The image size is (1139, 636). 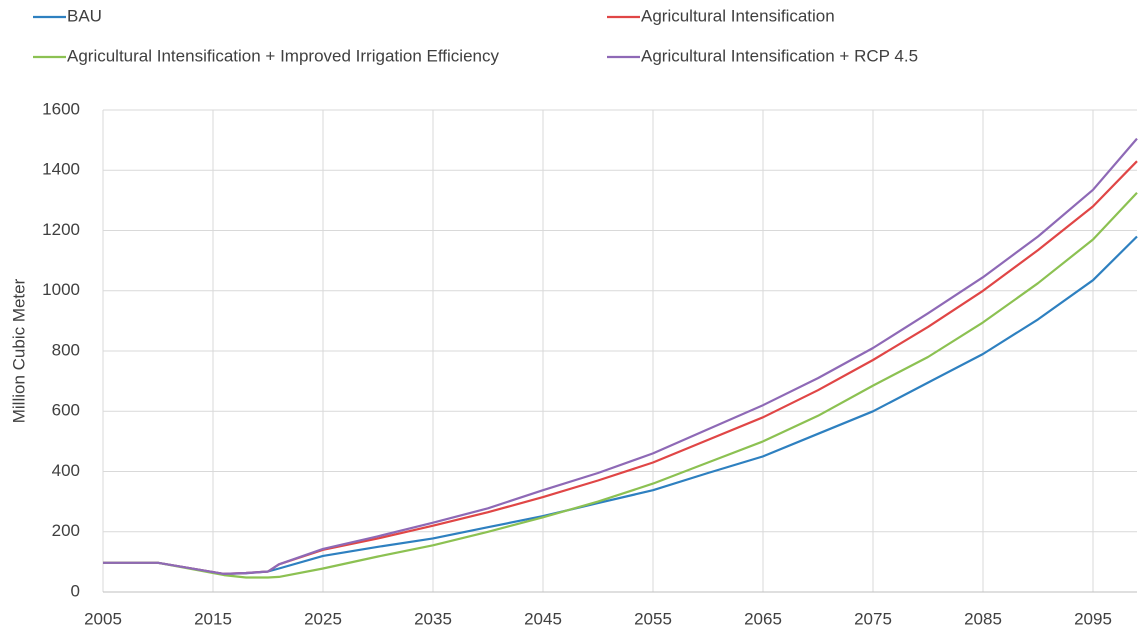 What do you see at coordinates (66, 349) in the screenshot?
I see `y-tick-label: 800` at bounding box center [66, 349].